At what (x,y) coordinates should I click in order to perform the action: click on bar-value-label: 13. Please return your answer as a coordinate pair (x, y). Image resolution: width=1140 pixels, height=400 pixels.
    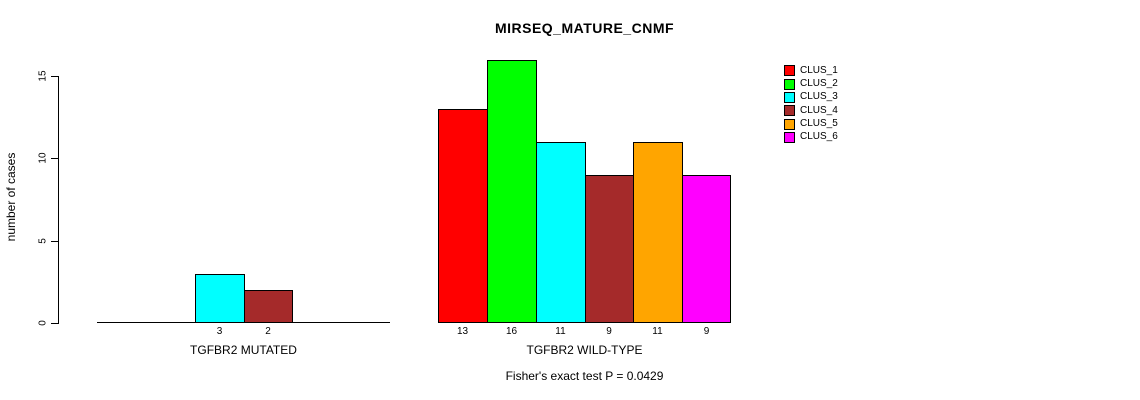
    Looking at the image, I should click on (462, 331).